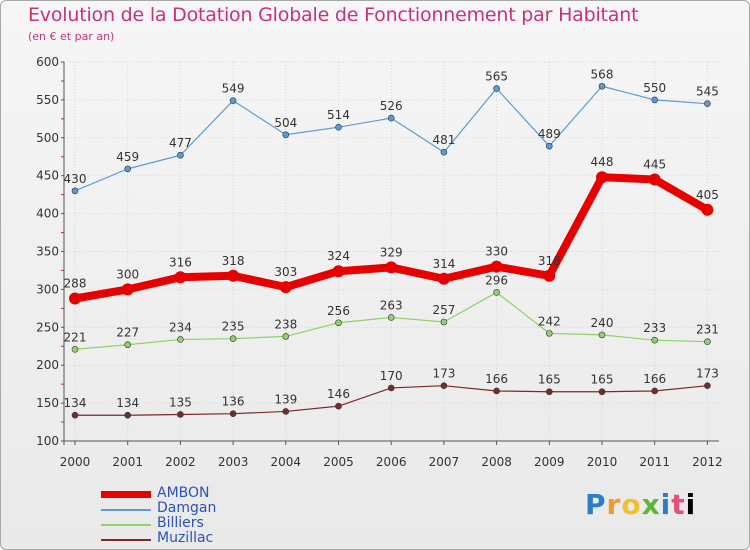  Describe the element at coordinates (47, 252) in the screenshot. I see `y-tick-label: 350` at that location.